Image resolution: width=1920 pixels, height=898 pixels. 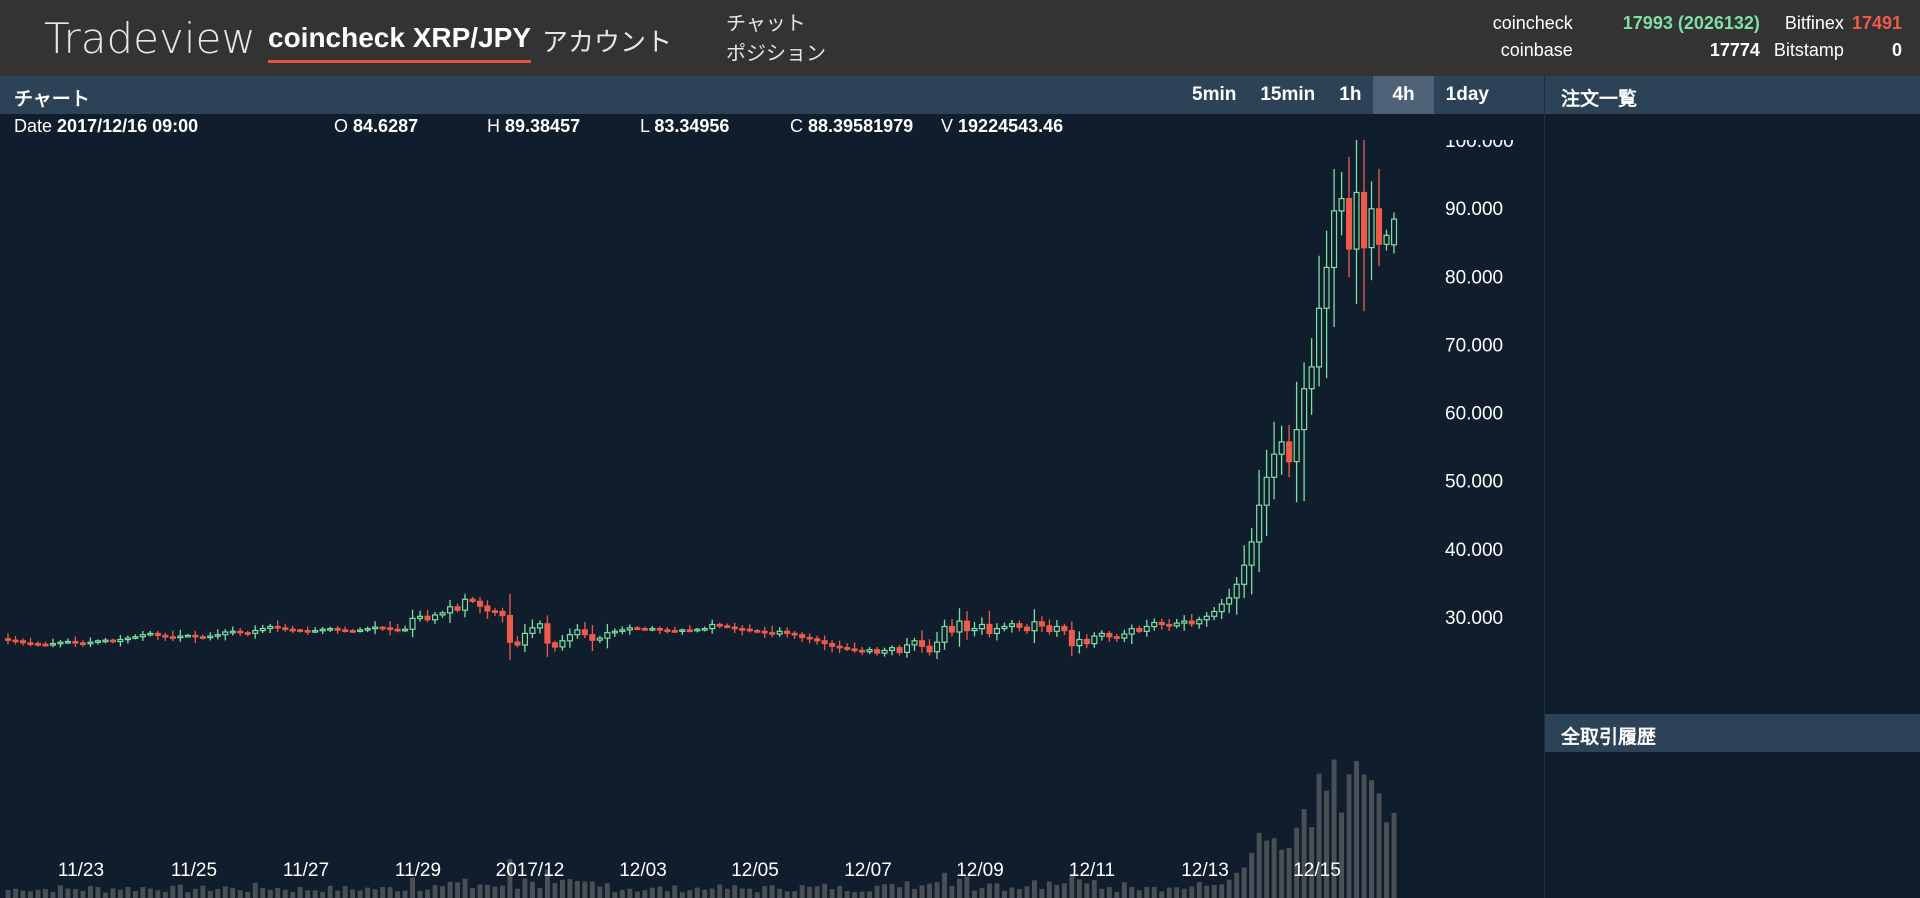 What do you see at coordinates (776, 54) in the screenshot?
I see `nav-position-link: ポジション` at bounding box center [776, 54].